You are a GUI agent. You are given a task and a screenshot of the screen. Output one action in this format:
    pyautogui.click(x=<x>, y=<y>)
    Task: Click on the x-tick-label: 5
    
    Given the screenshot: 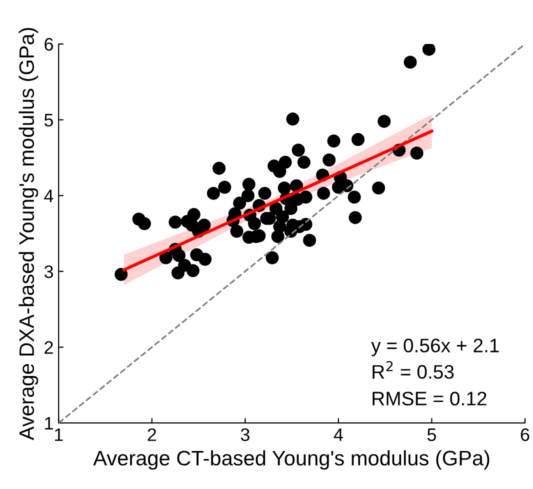 What is the action you would take?
    pyautogui.click(x=431, y=435)
    